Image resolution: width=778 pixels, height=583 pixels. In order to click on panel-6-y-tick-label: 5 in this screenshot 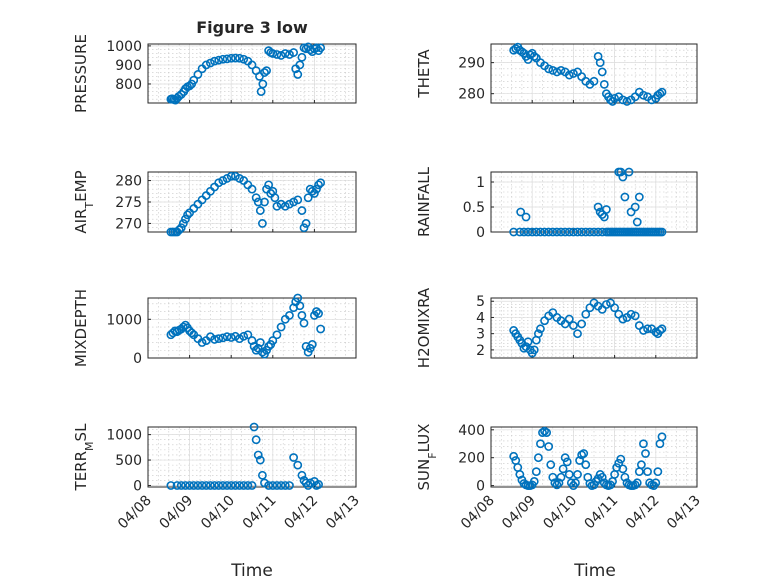, I will do `click(480, 302)`.